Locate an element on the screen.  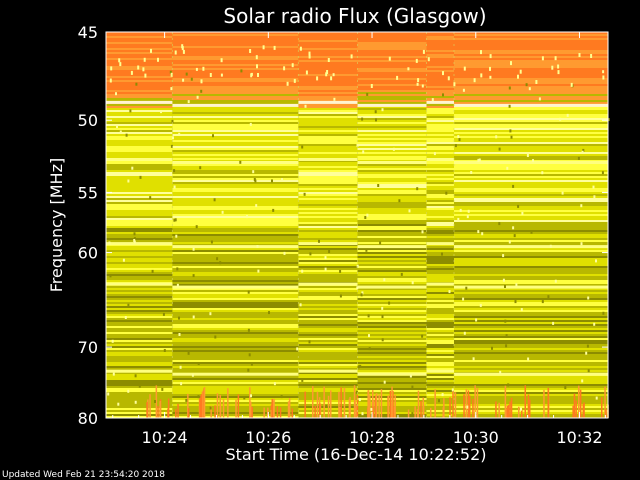
bright-line is located at coordinates (392, 287).